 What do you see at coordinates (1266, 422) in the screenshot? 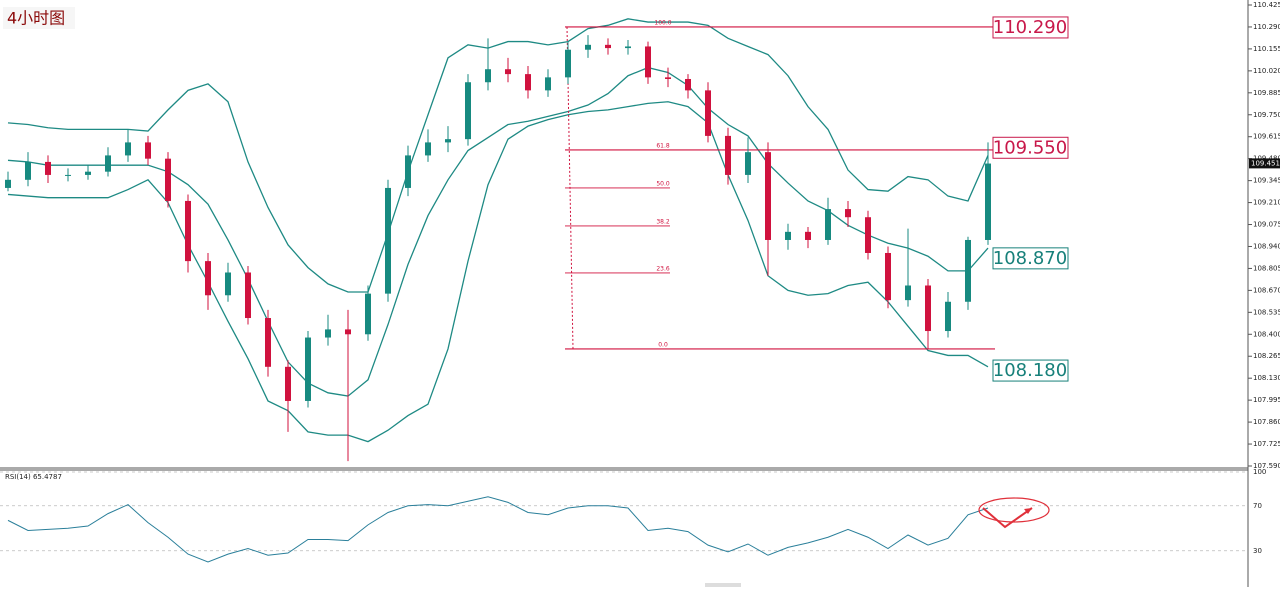
I see `y-tick-label: 107.860` at bounding box center [1266, 422].